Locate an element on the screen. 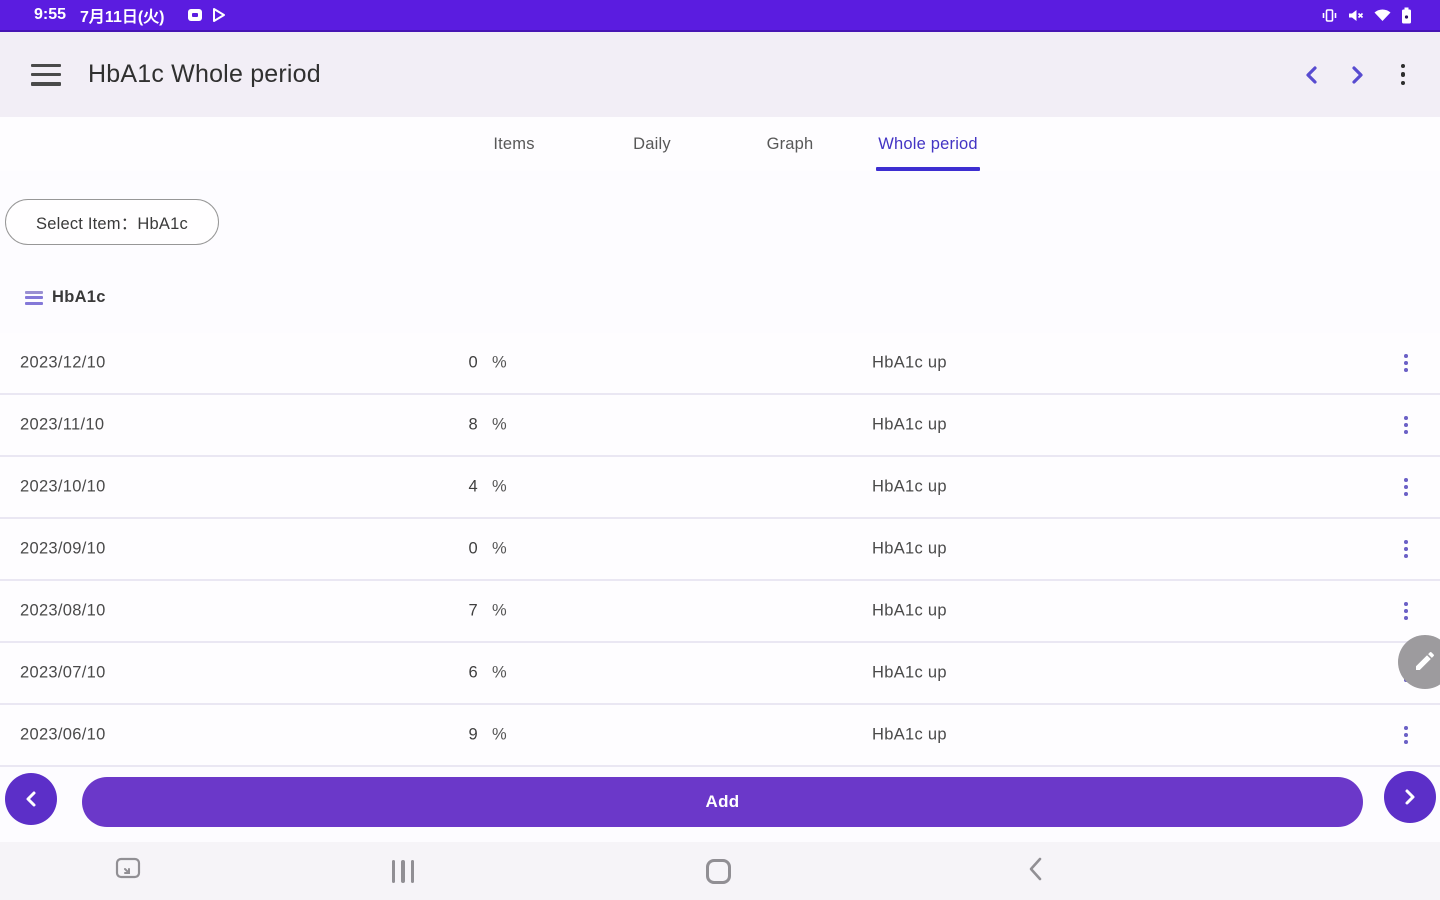  tab-items: Items is located at coordinates (514, 143).